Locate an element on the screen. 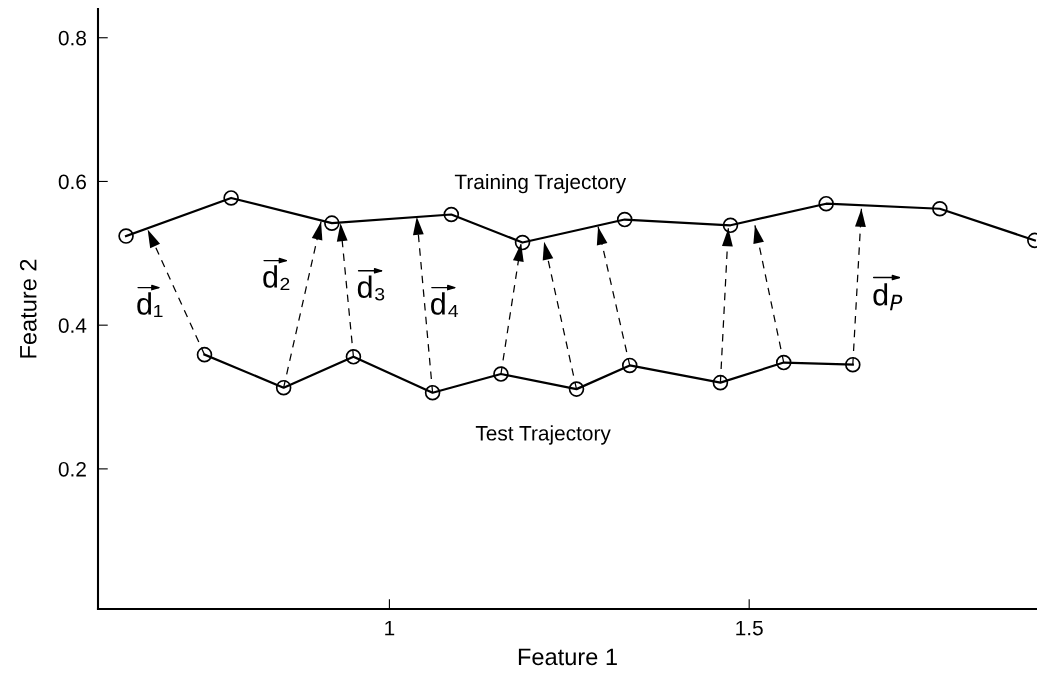 This screenshot has width=1037, height=680. annotation: Test Trajectory is located at coordinates (543, 435).